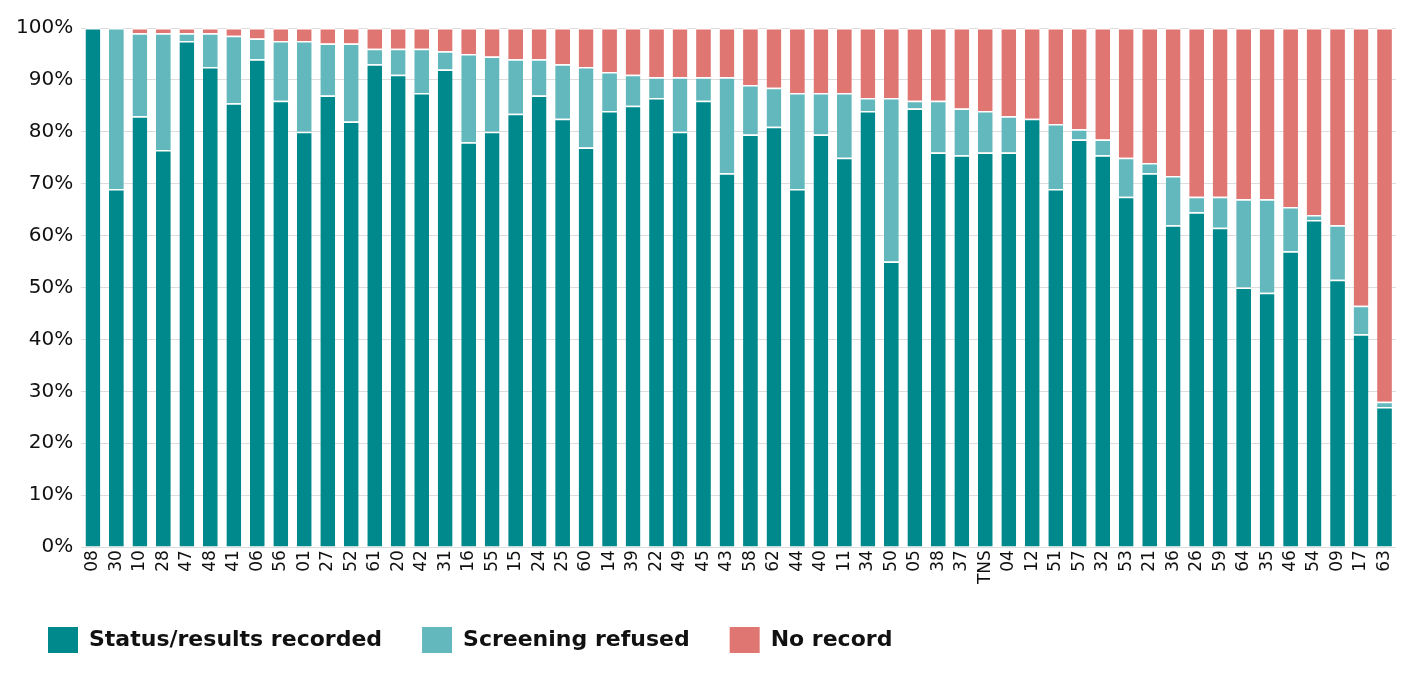  Describe the element at coordinates (537, 561) in the screenshot. I see `x-tick-label: 24` at that location.